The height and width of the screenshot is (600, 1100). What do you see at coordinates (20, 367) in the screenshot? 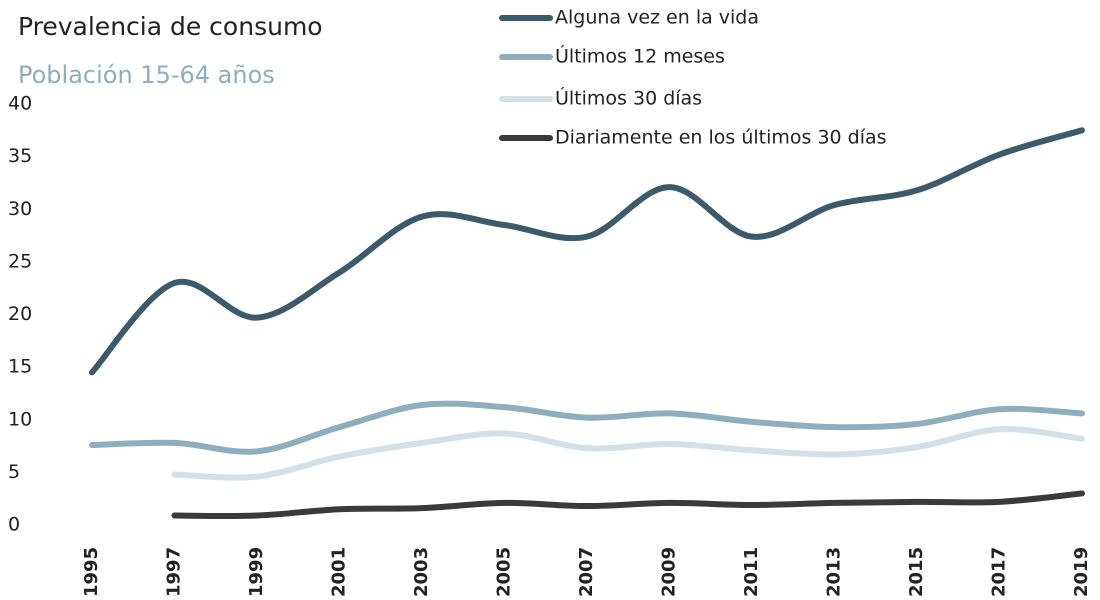
I see `y-tick-label: 15` at bounding box center [20, 367].